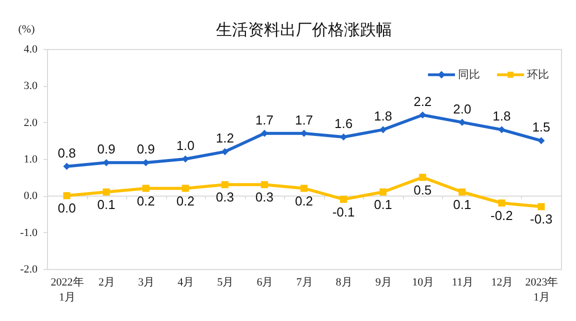 This screenshot has height=321, width=576. What do you see at coordinates (225, 282) in the screenshot?
I see `x-tick-label: 5月` at bounding box center [225, 282].